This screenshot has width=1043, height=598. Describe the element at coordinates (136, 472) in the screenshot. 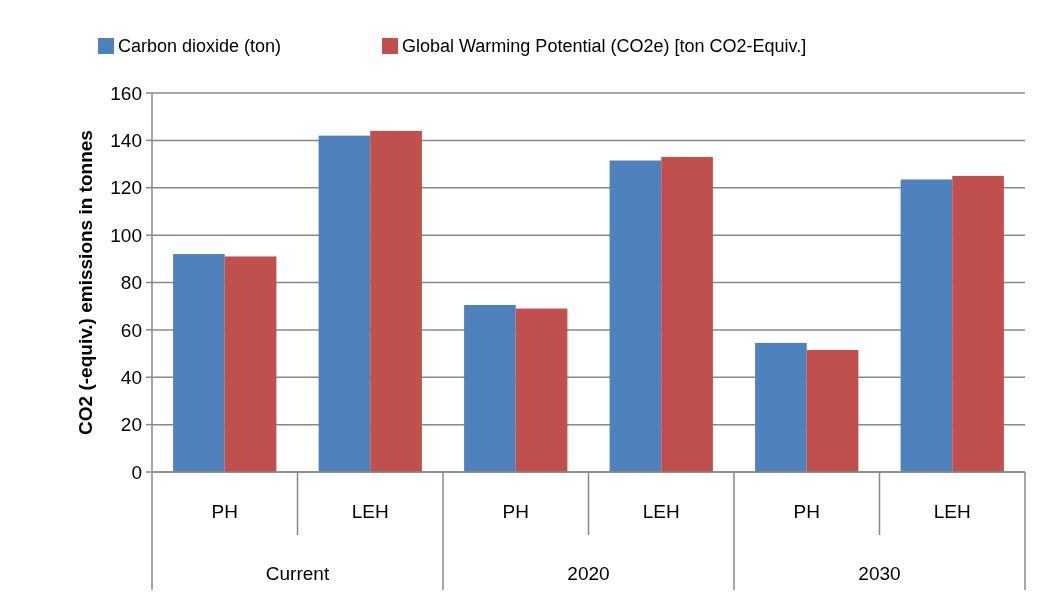

I see `y-tick-label: 0` at that location.